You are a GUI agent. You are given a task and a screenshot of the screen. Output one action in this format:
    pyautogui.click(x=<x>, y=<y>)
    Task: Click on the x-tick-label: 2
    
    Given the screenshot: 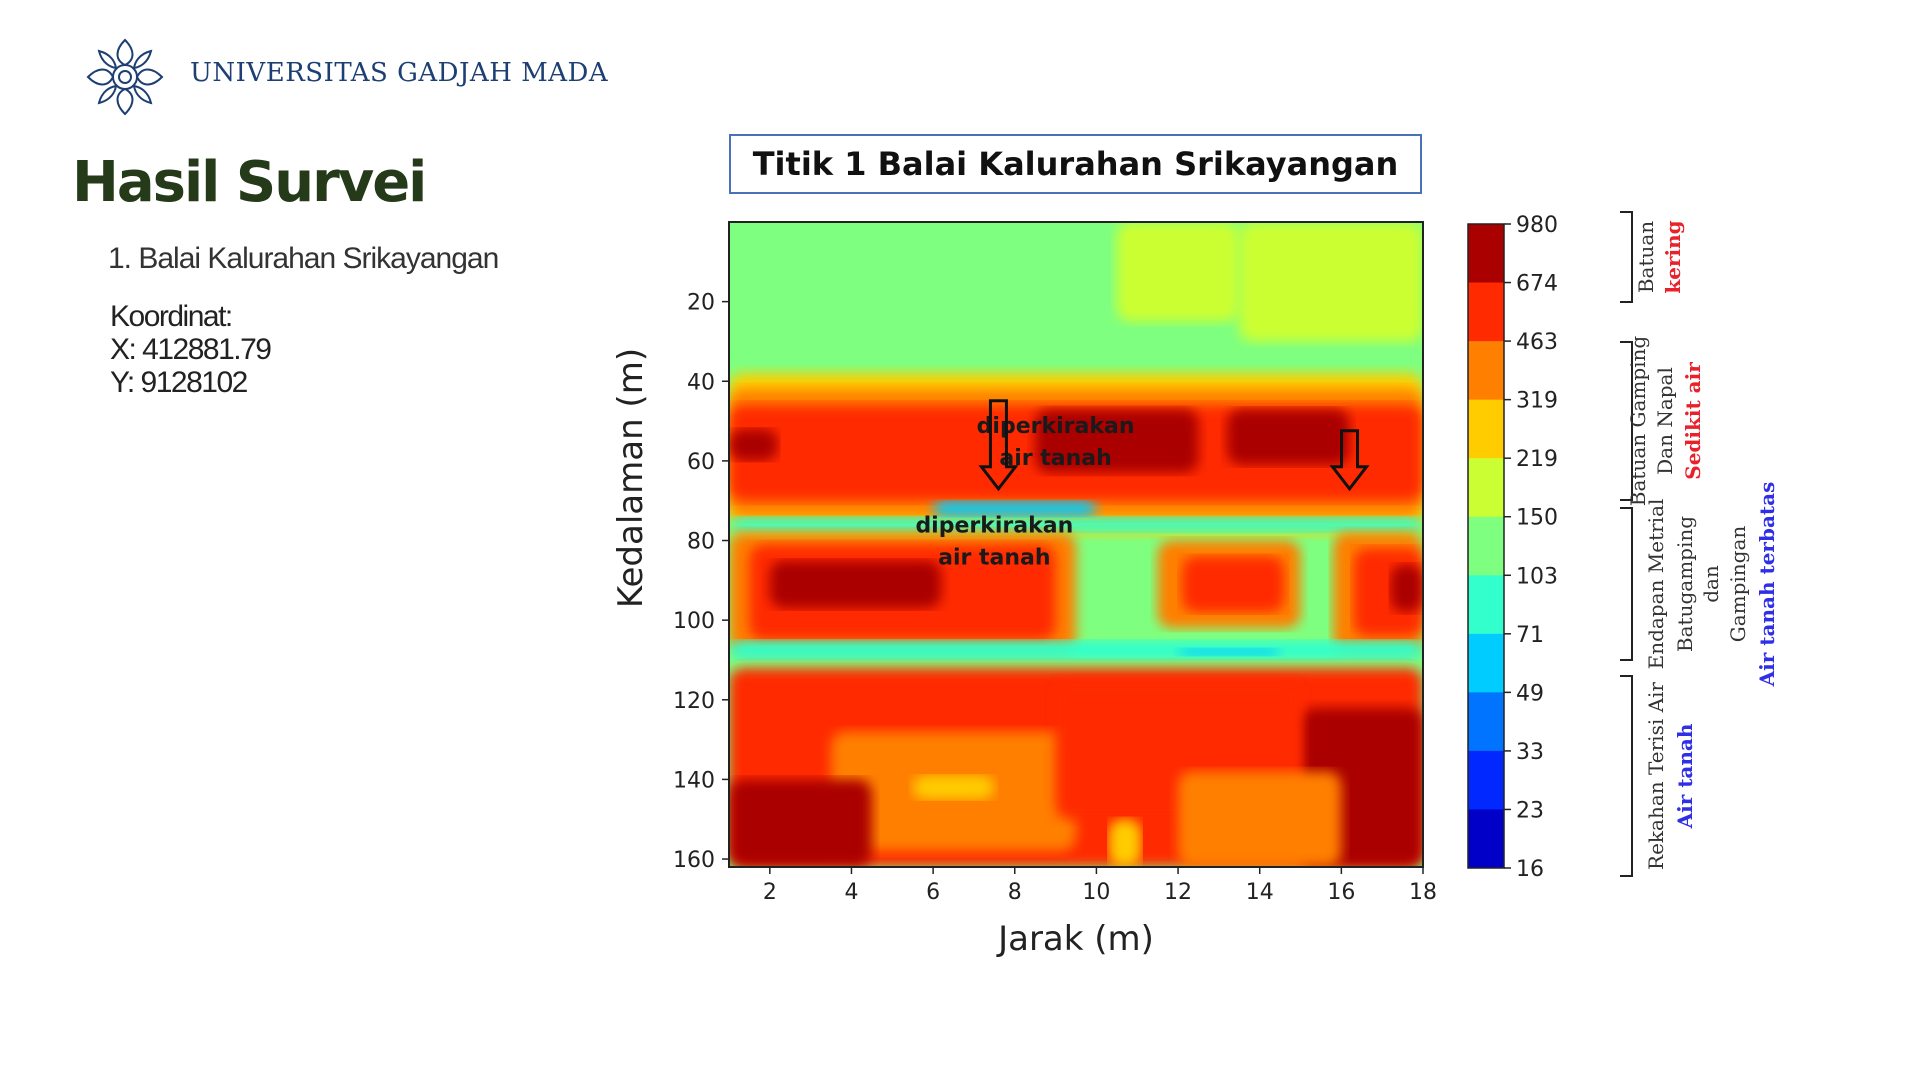 What is the action you would take?
    pyautogui.click(x=770, y=892)
    